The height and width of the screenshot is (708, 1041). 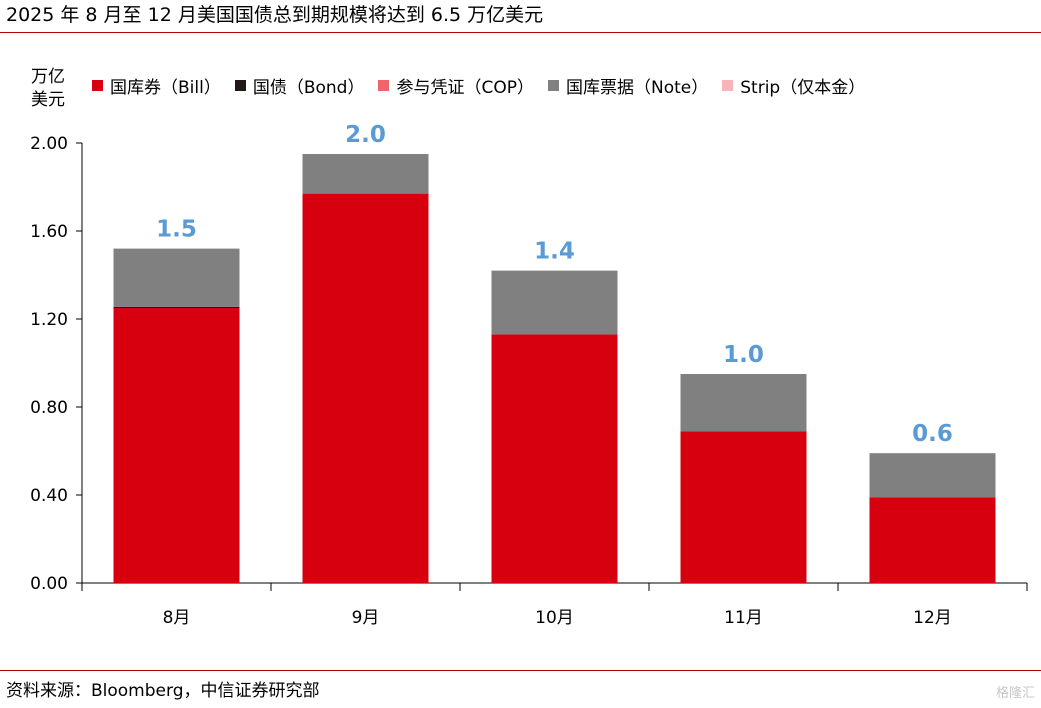 What do you see at coordinates (554, 618) in the screenshot?
I see `x-tick-label: 10月` at bounding box center [554, 618].